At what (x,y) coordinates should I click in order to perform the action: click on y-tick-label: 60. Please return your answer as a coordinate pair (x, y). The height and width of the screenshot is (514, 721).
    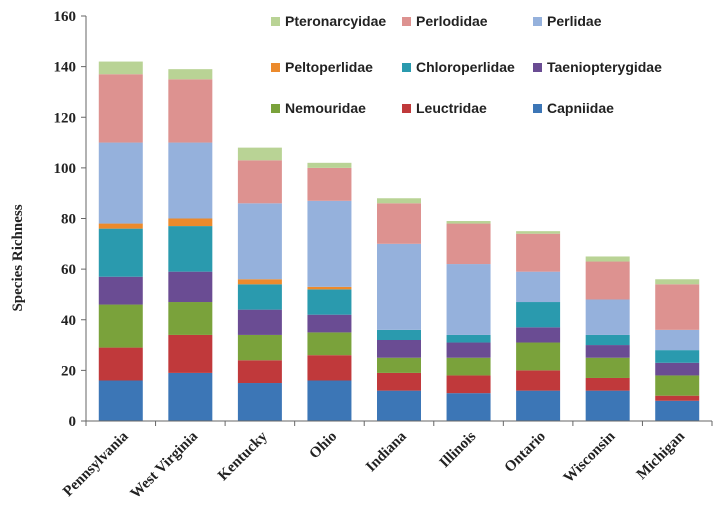
    Looking at the image, I should click on (68, 270).